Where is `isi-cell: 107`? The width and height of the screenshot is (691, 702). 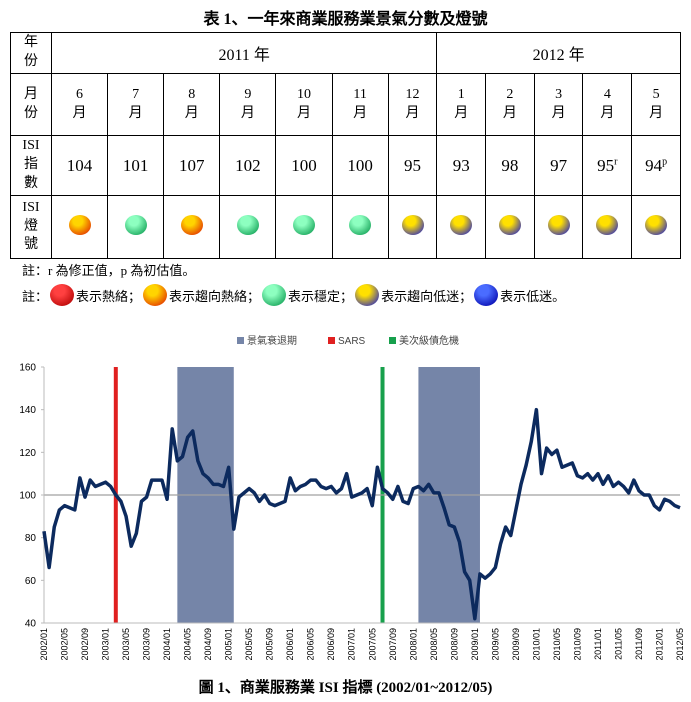
isi-cell: 107 is located at coordinates (192, 165).